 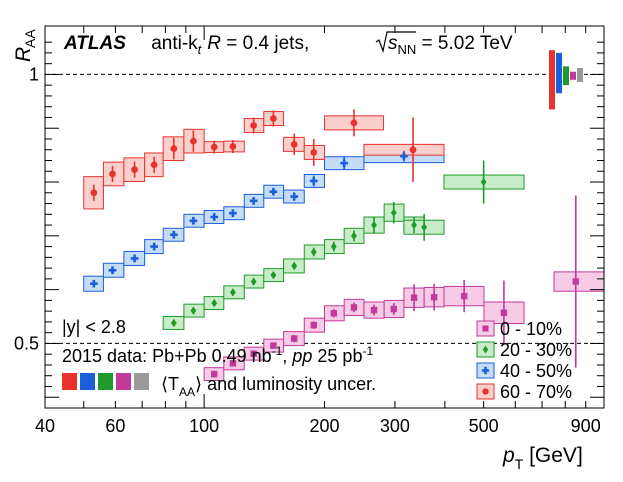 I want to click on jets-prefix: anti-k, so click(x=174, y=43).